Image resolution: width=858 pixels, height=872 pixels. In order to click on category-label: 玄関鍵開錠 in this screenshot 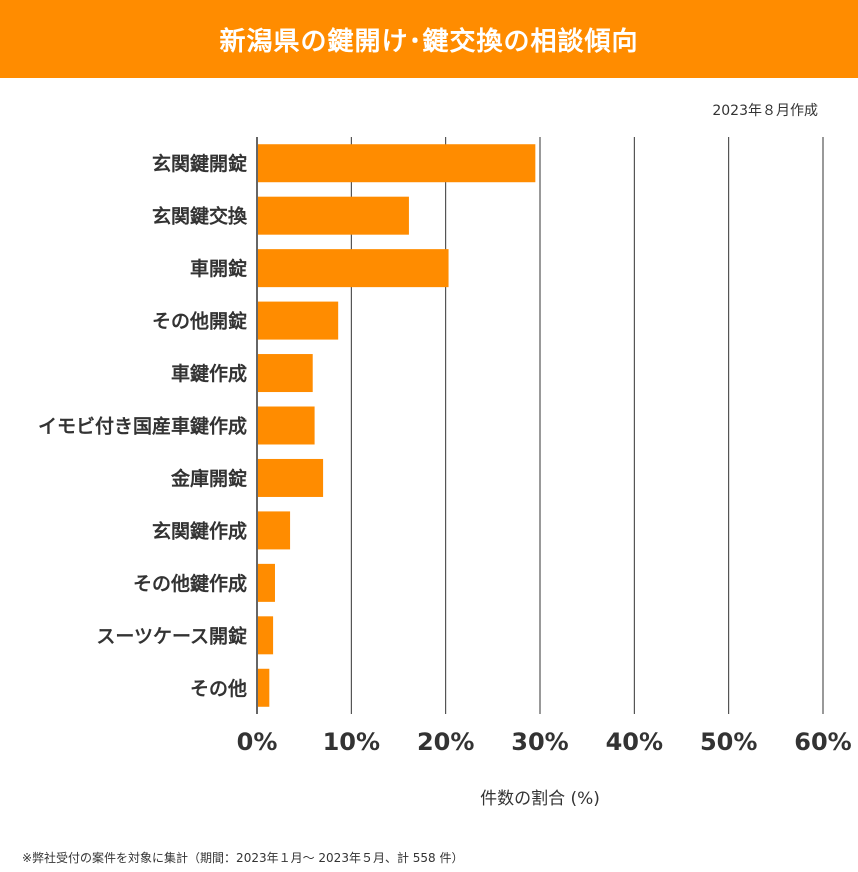, I will do `click(199, 163)`.